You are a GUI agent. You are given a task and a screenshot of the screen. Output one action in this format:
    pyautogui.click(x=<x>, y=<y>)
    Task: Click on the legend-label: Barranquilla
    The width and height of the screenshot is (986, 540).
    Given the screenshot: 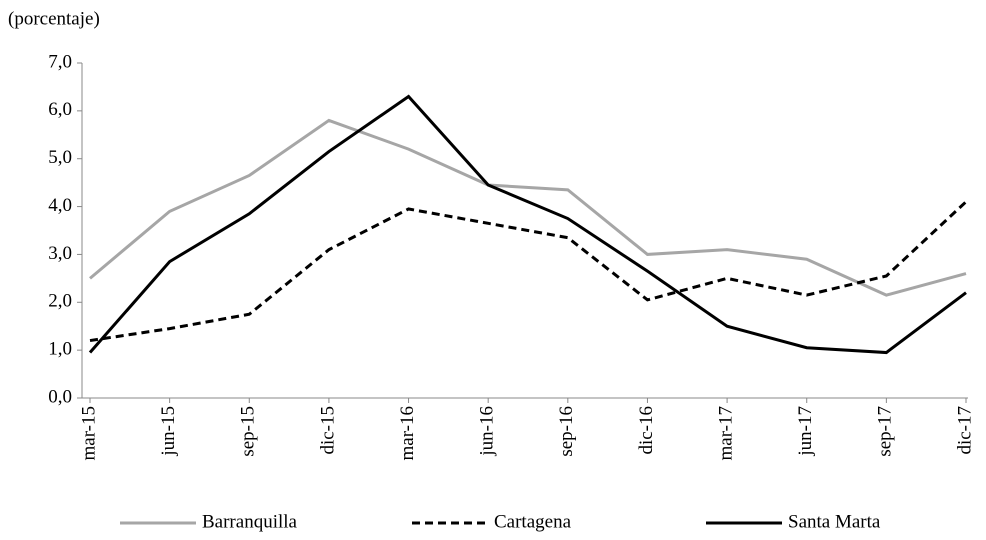 What is the action you would take?
    pyautogui.click(x=250, y=521)
    